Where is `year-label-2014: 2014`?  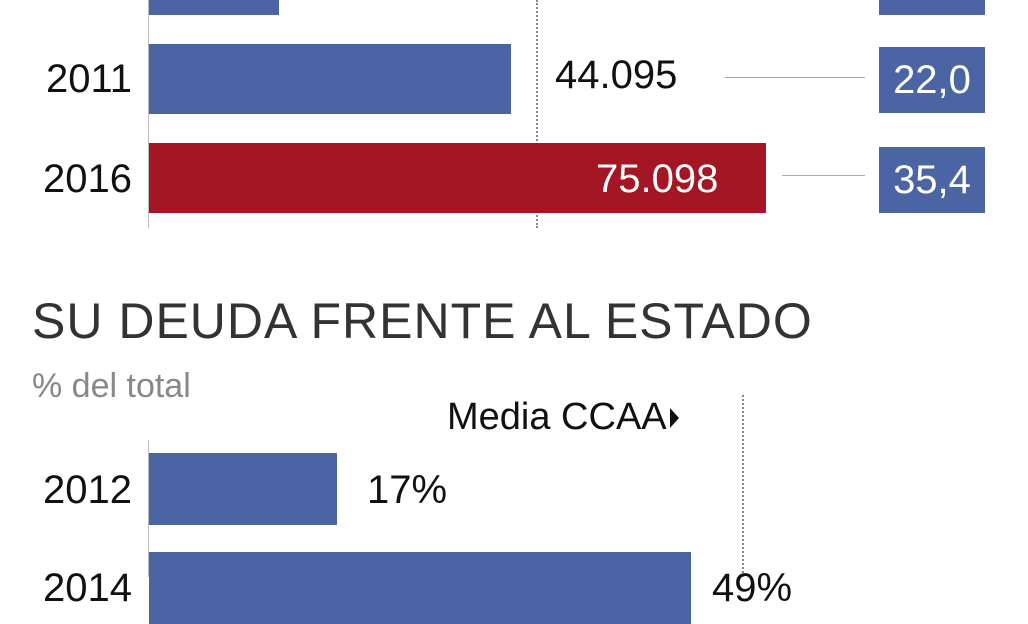
year-label-2014: 2014 is located at coordinates (87, 588).